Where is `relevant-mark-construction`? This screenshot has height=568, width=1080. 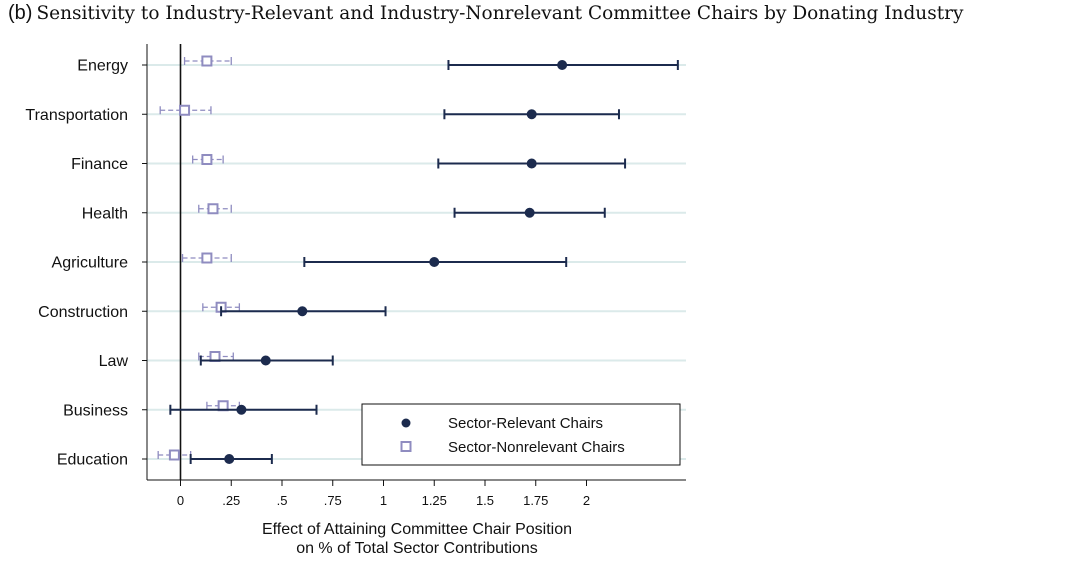
relevant-mark-construction is located at coordinates (303, 311).